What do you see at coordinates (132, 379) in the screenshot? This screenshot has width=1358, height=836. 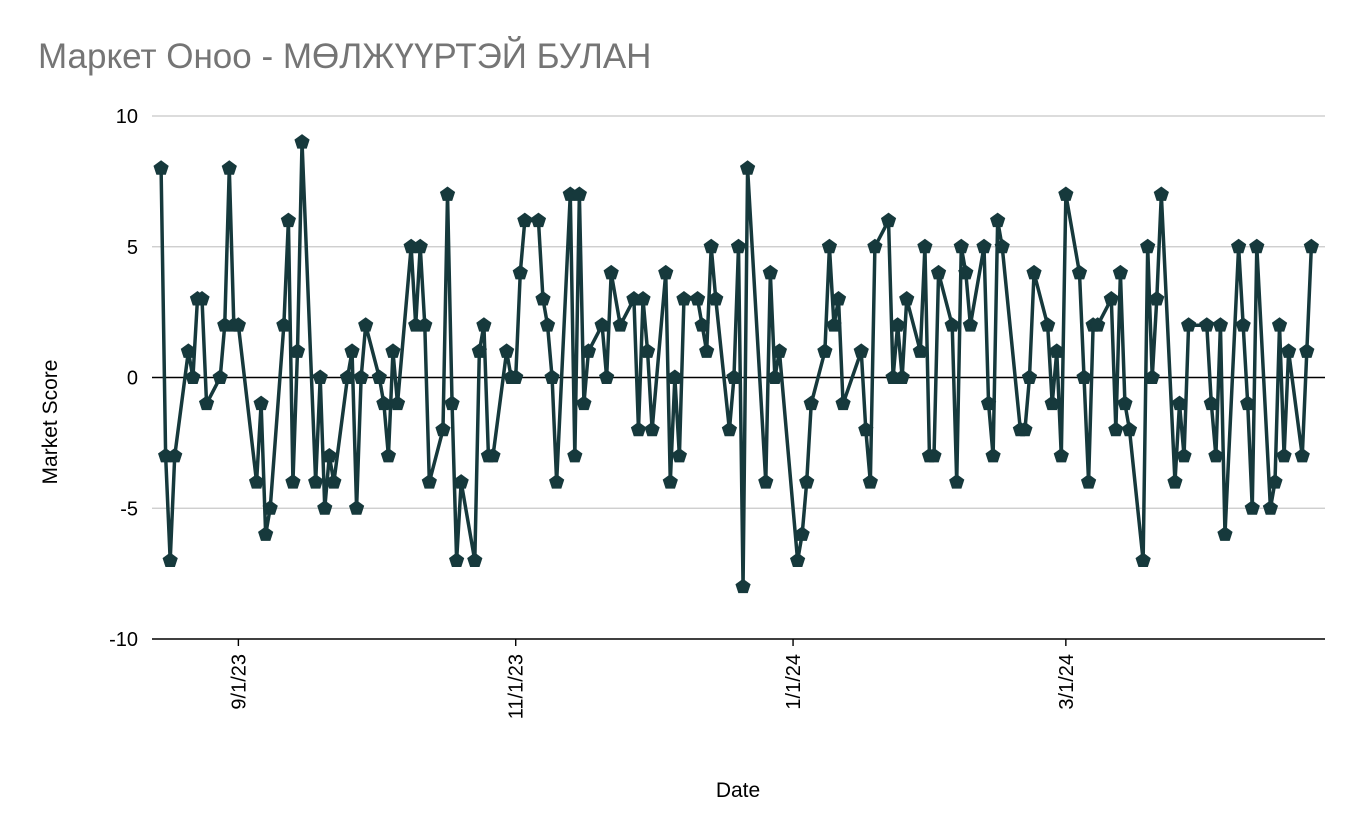 I see `y-tick-label: 0` at bounding box center [132, 379].